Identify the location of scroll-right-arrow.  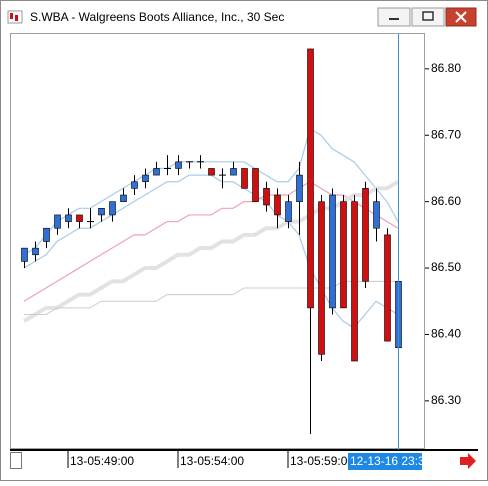
(468, 461).